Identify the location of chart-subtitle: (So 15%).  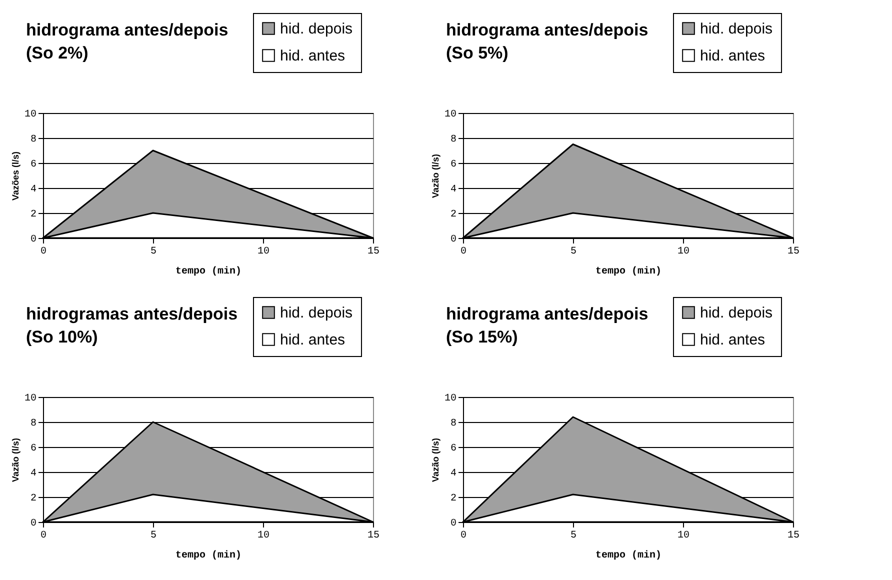
(482, 337).